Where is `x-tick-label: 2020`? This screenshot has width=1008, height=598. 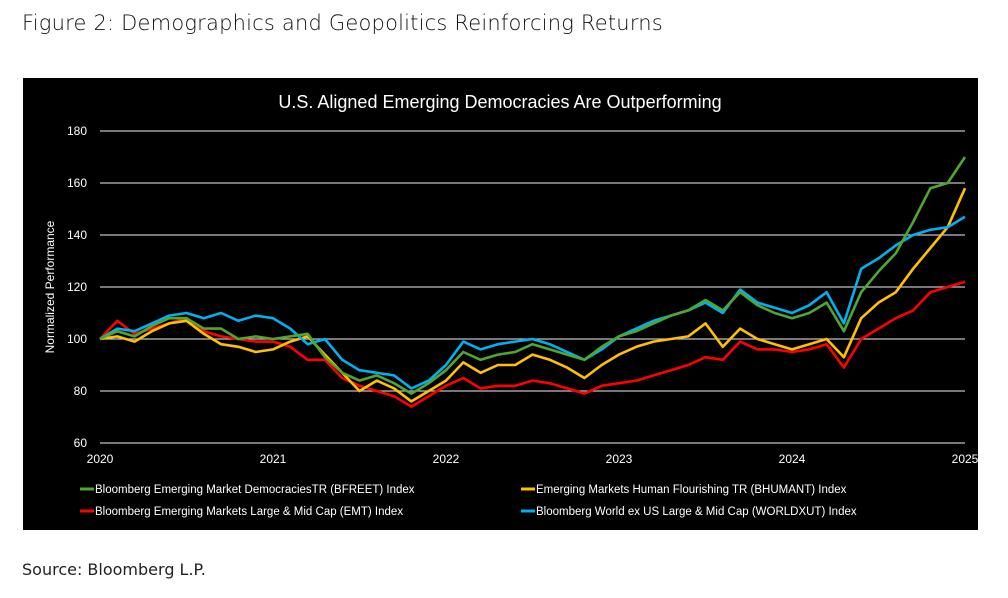 x-tick-label: 2020 is located at coordinates (100, 459).